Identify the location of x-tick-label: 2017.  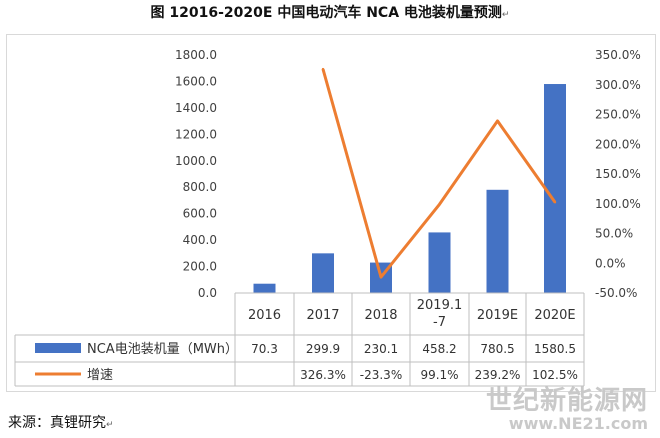
(322, 315).